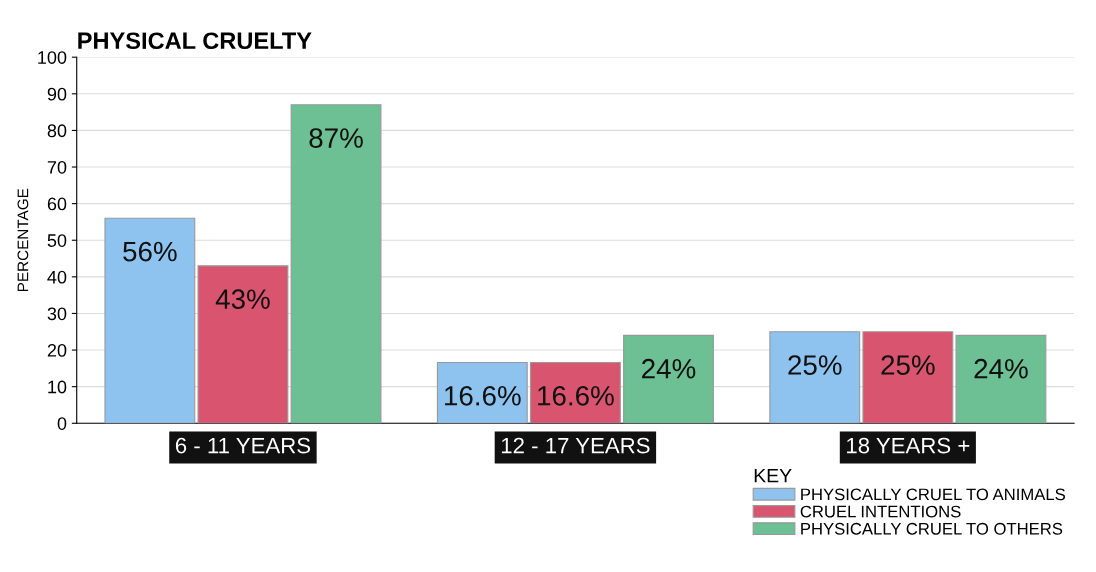 This screenshot has width=1096, height=572. What do you see at coordinates (773, 475) in the screenshot?
I see `legend-title: KEY` at bounding box center [773, 475].